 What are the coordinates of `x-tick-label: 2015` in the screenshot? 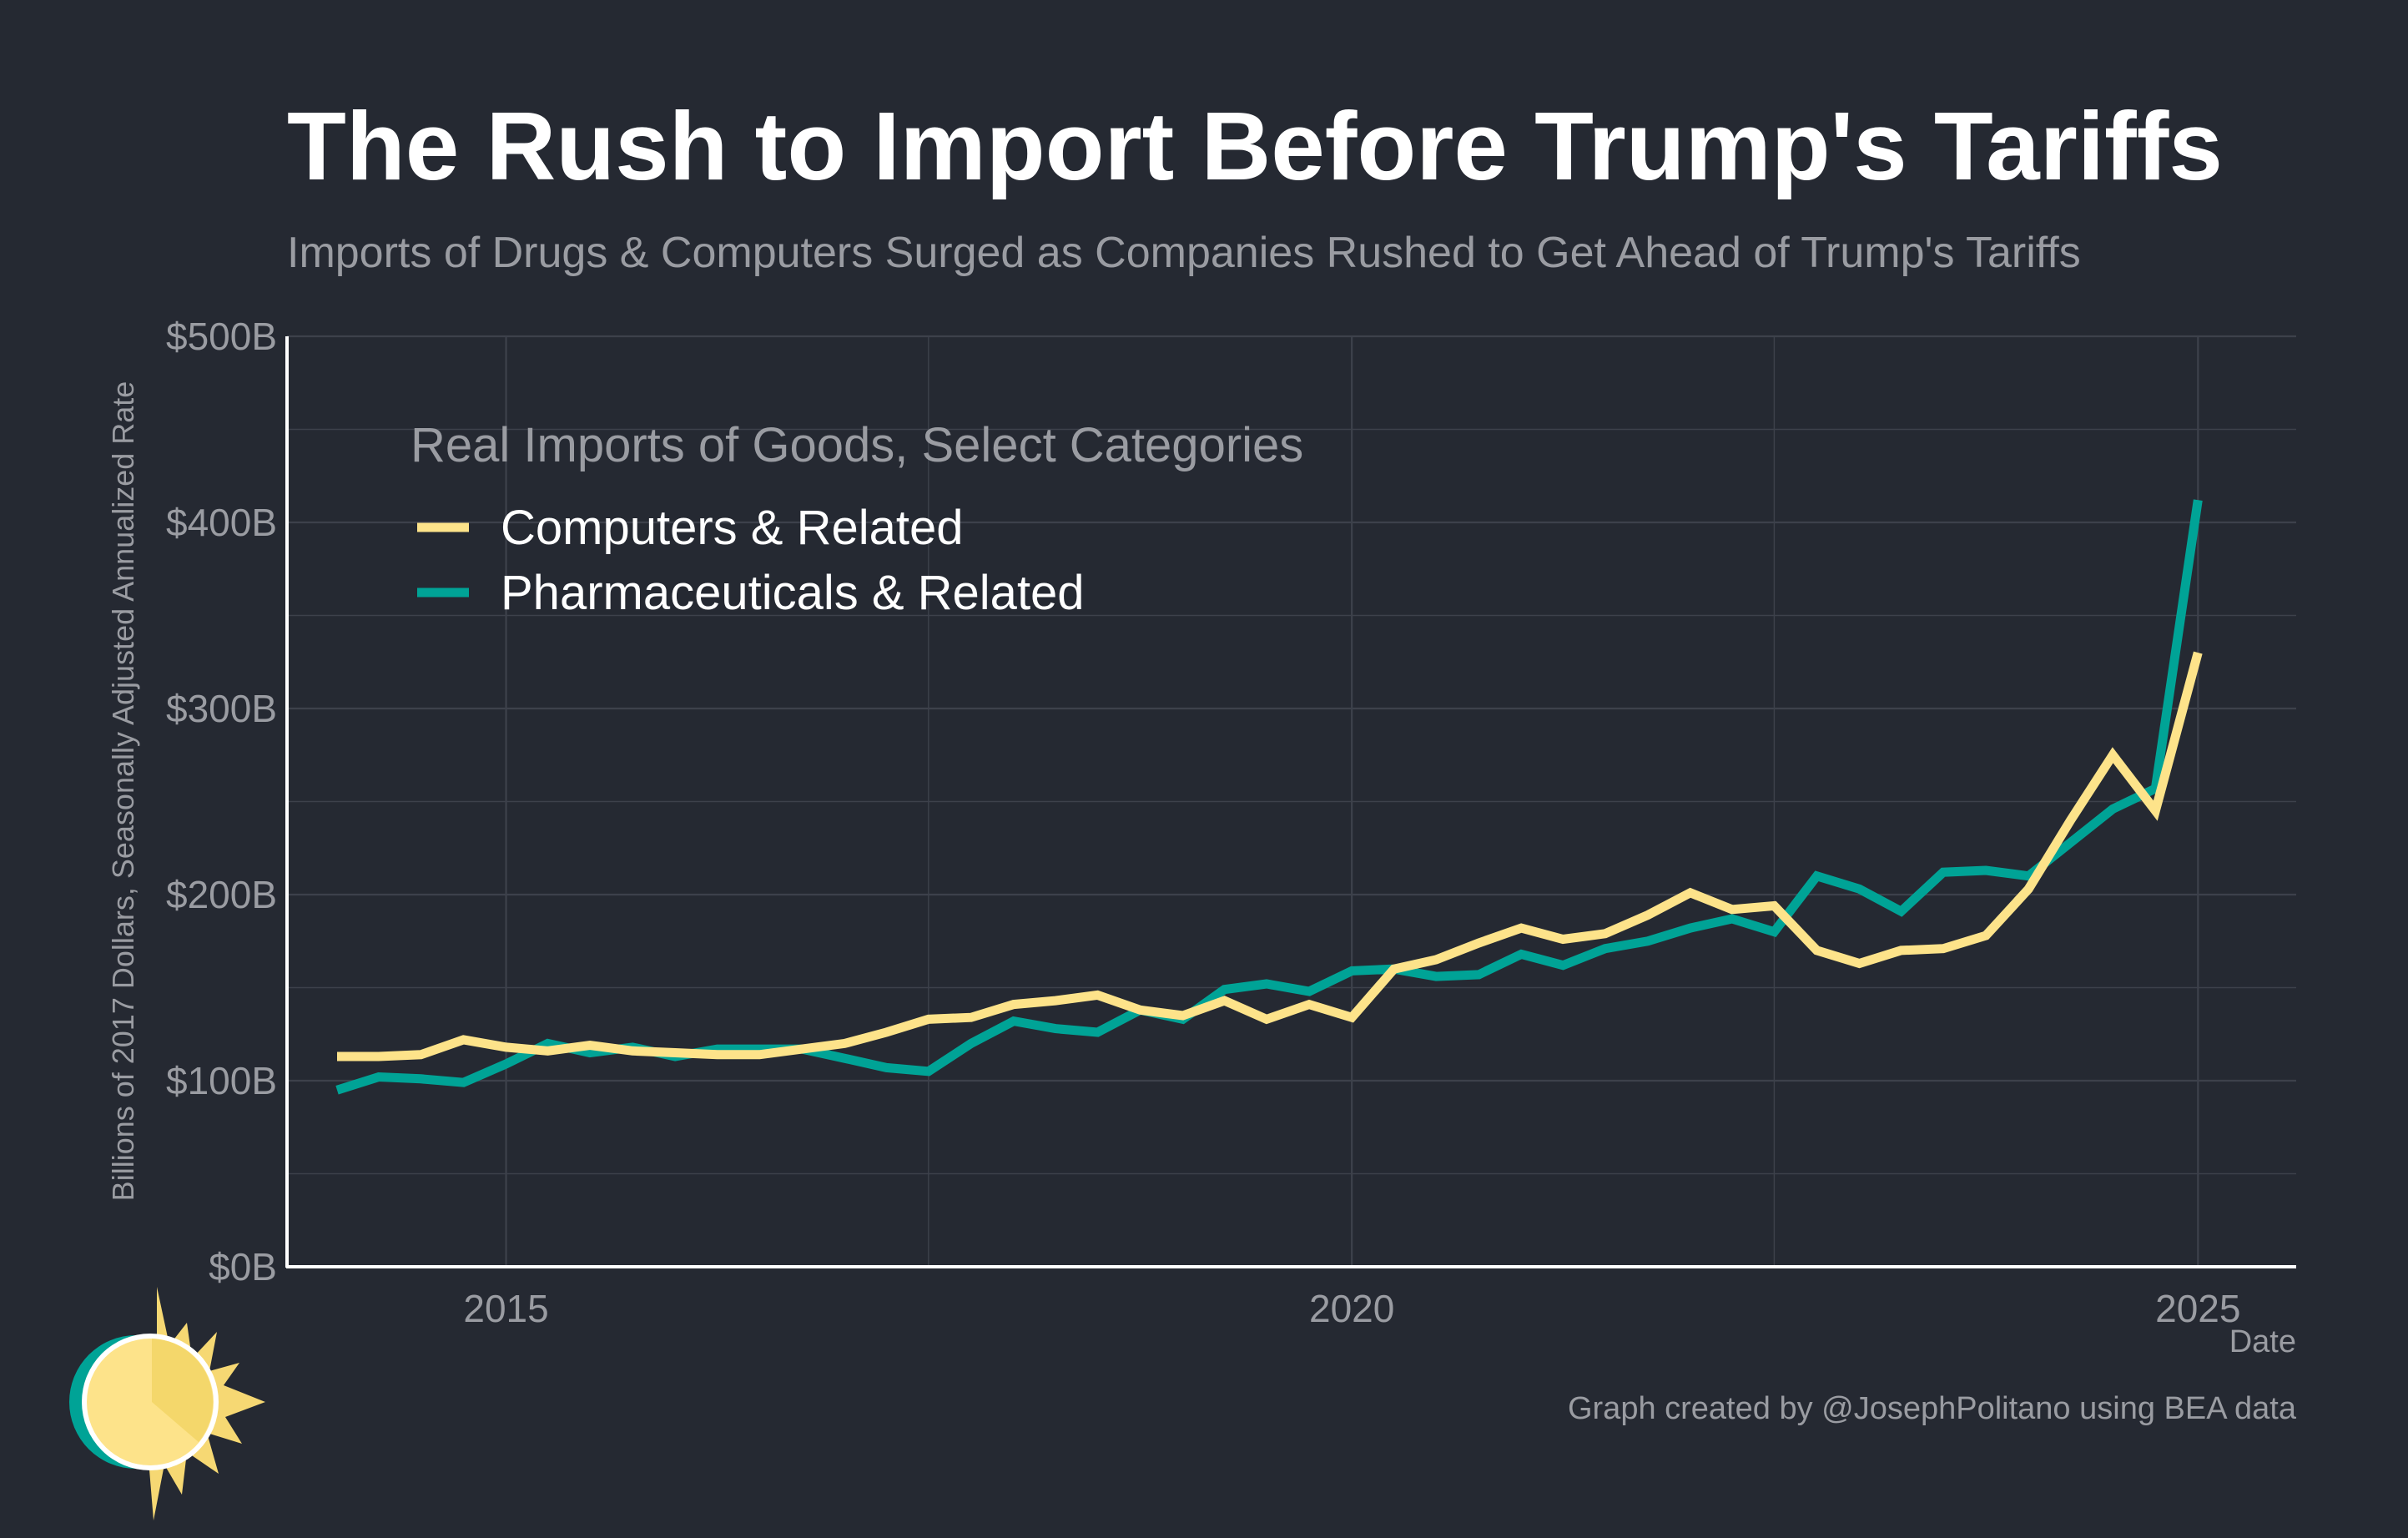 It's located at (505, 1308).